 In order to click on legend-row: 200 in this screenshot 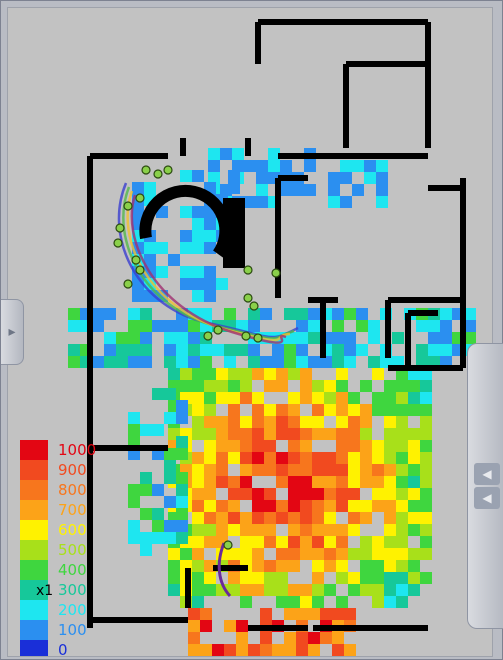, I will do `click(65, 610)`.